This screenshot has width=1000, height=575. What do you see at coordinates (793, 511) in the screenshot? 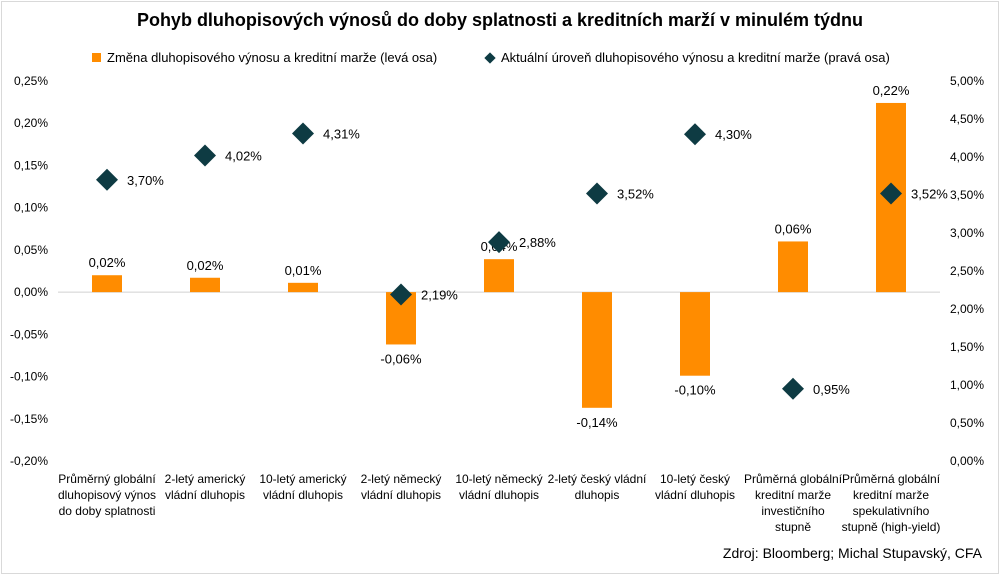
I see `x-category-label: investičního` at bounding box center [793, 511].